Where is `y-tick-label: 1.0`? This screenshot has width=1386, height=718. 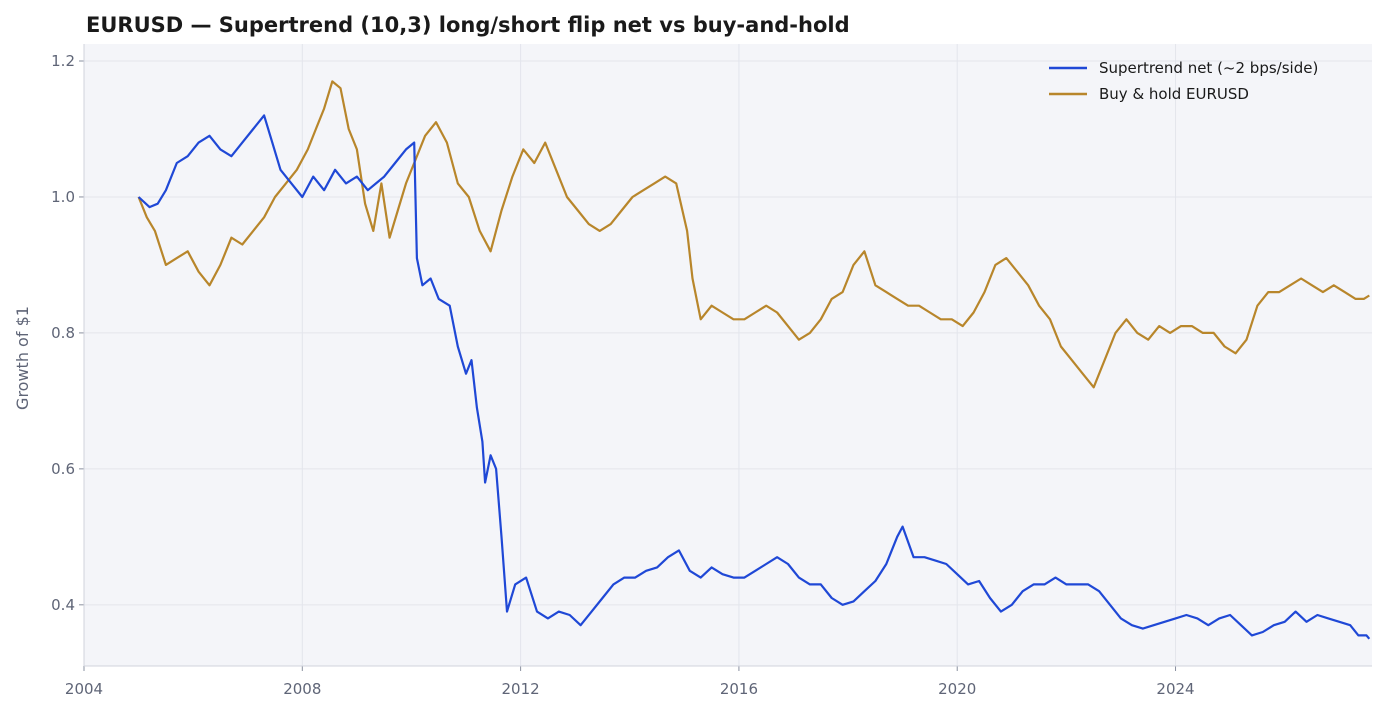
y-tick-label: 1.0 is located at coordinates (63, 197).